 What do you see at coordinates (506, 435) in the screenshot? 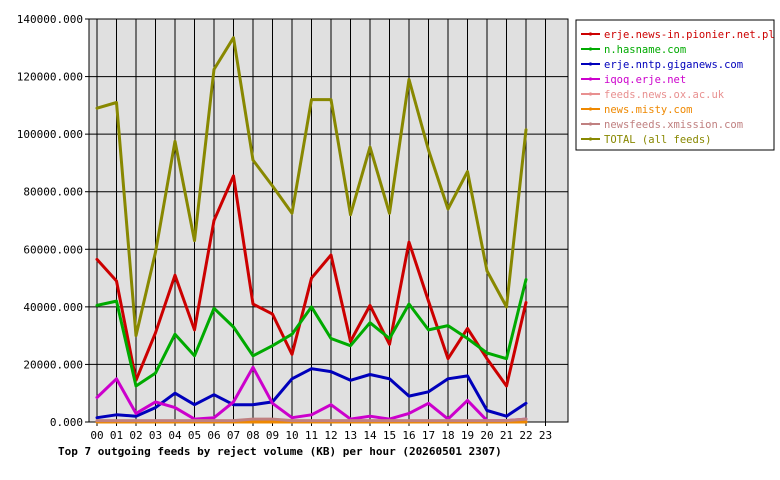
I see `x-tick-label: 21` at bounding box center [506, 435].